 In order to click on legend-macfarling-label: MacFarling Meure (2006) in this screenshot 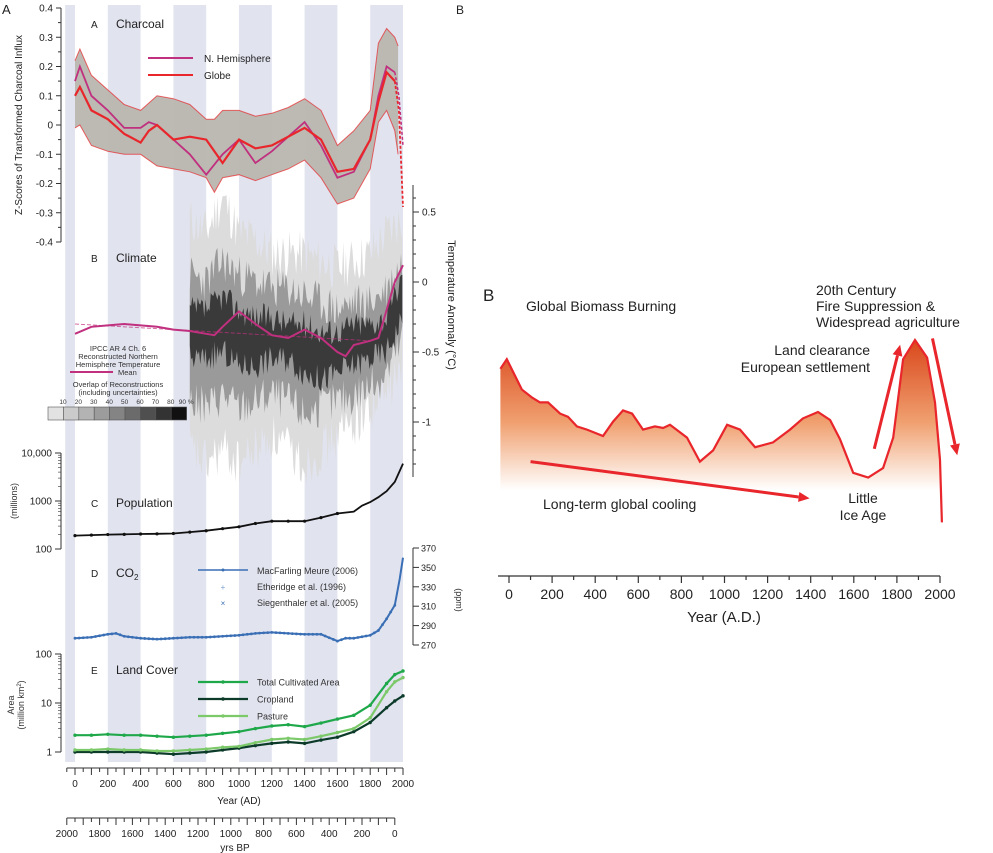, I will do `click(307, 571)`.